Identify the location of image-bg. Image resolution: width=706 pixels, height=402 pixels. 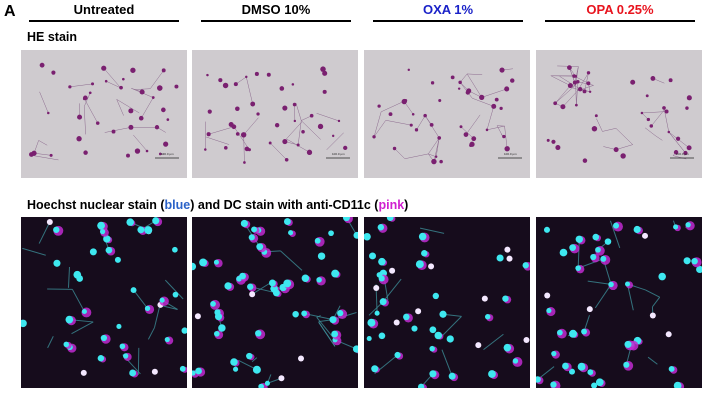
(275, 302).